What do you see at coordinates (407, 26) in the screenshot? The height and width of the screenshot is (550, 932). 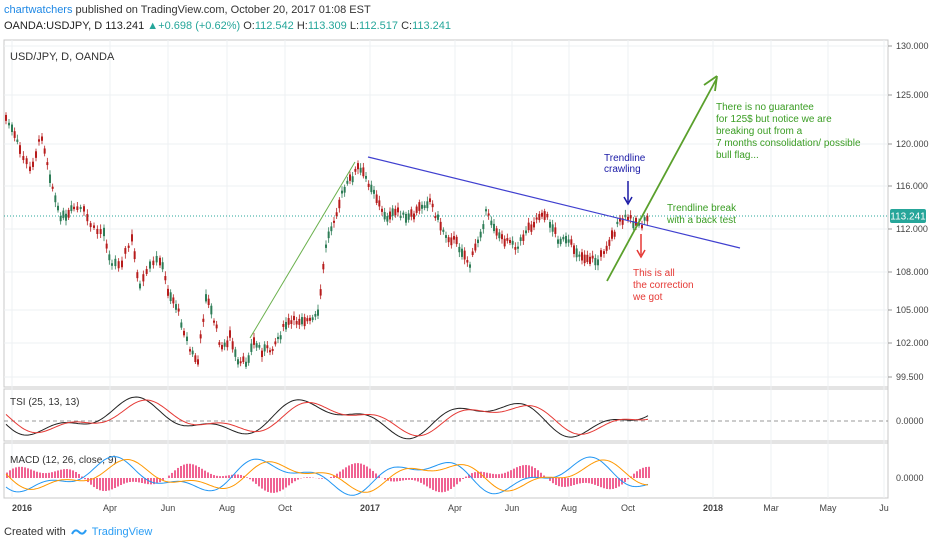 I see `close-label: C:` at bounding box center [407, 26].